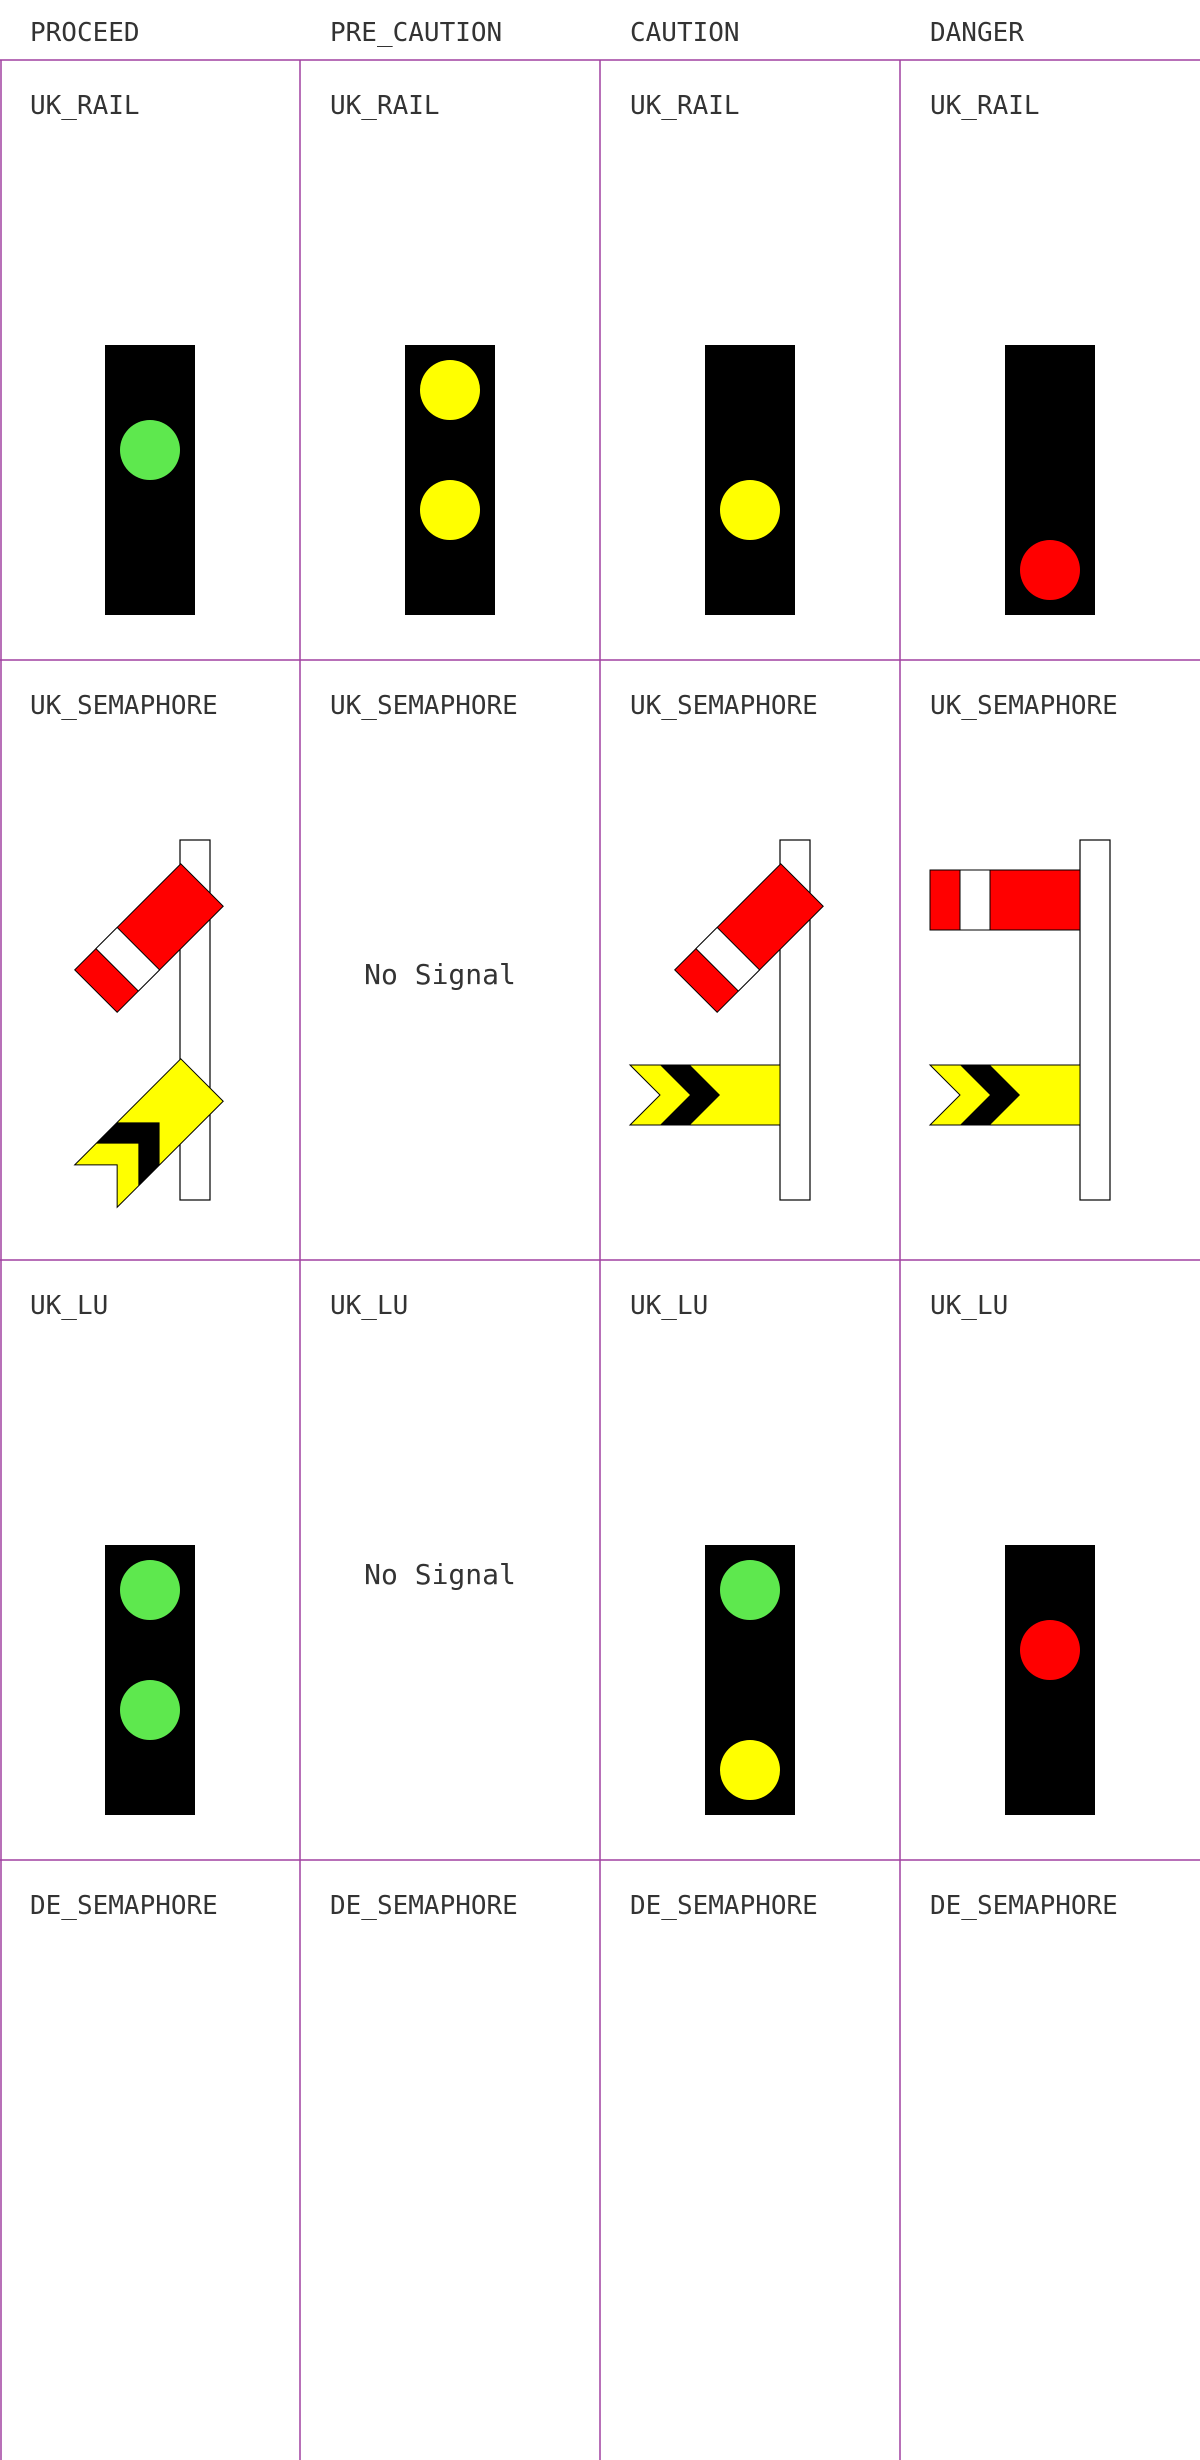 The width and height of the screenshot is (1200, 2460). I want to click on cell-de-semaphore-pre-caution: DE_SEMAPHORE, so click(424, 1906).